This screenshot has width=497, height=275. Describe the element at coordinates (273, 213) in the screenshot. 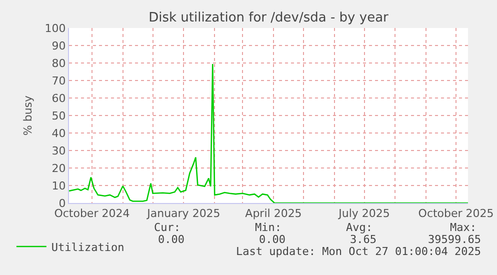

I see `x-tick-label: April 2025` at that location.